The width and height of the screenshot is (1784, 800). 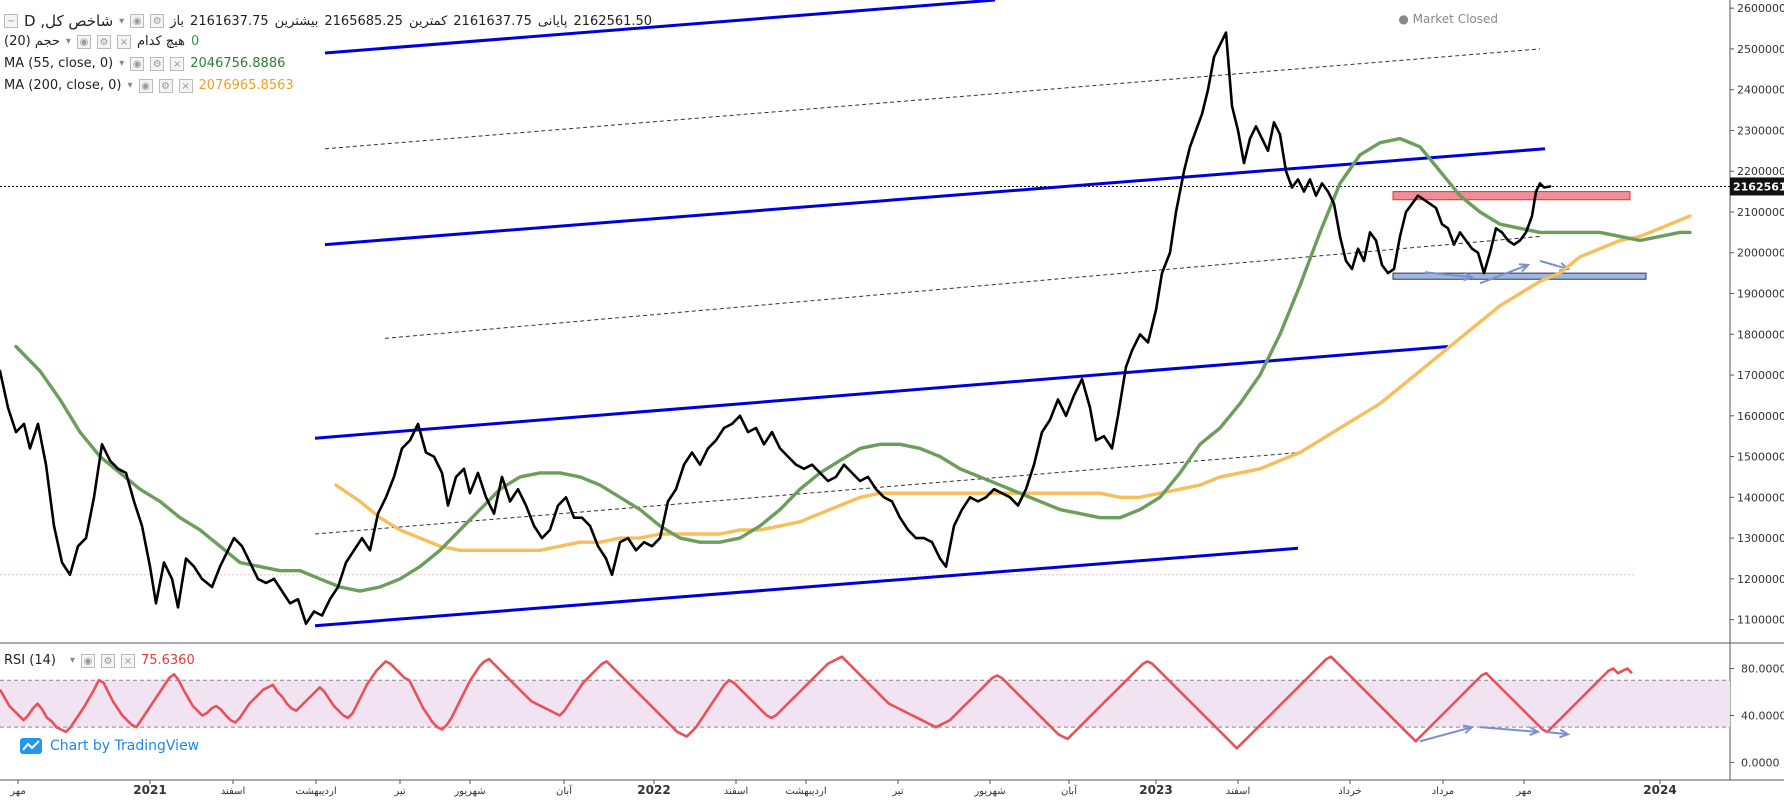 I want to click on time-tick-label: مرداد, so click(x=1443, y=791).